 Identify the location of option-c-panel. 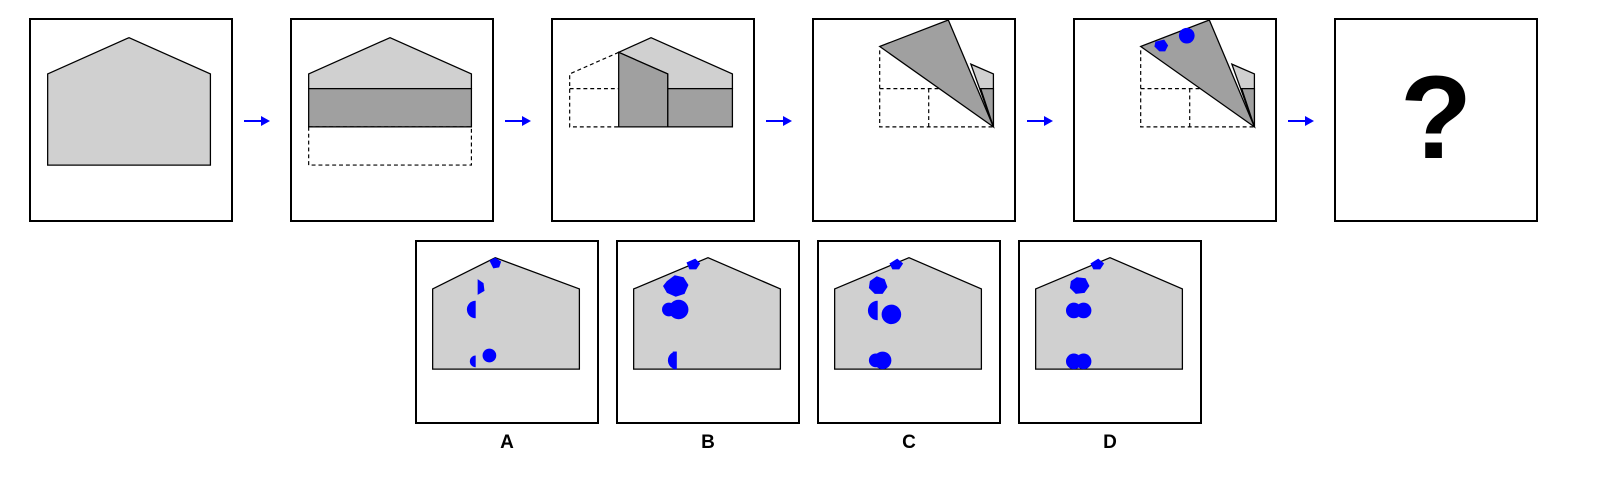
(909, 332).